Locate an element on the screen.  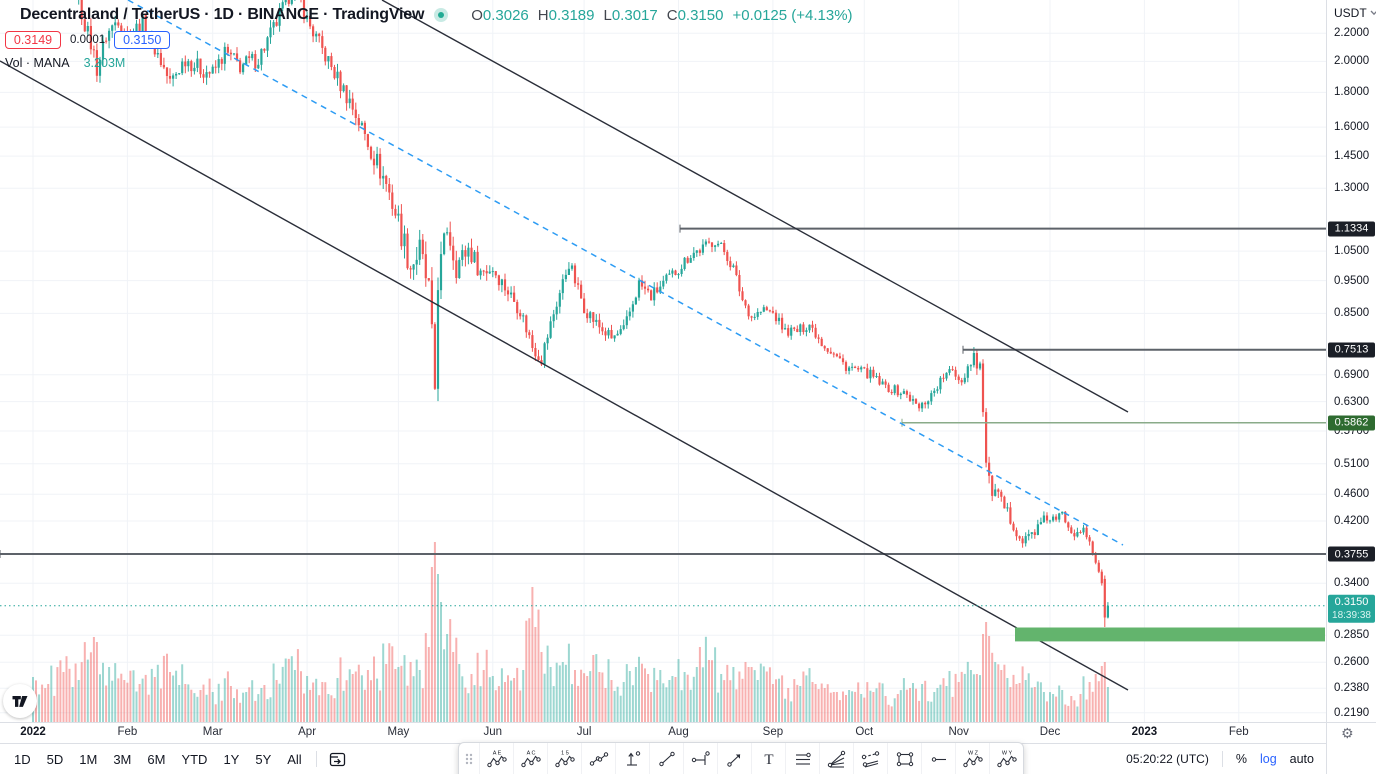
three-drives-pattern-tool-button: W Y is located at coordinates (1006, 758).